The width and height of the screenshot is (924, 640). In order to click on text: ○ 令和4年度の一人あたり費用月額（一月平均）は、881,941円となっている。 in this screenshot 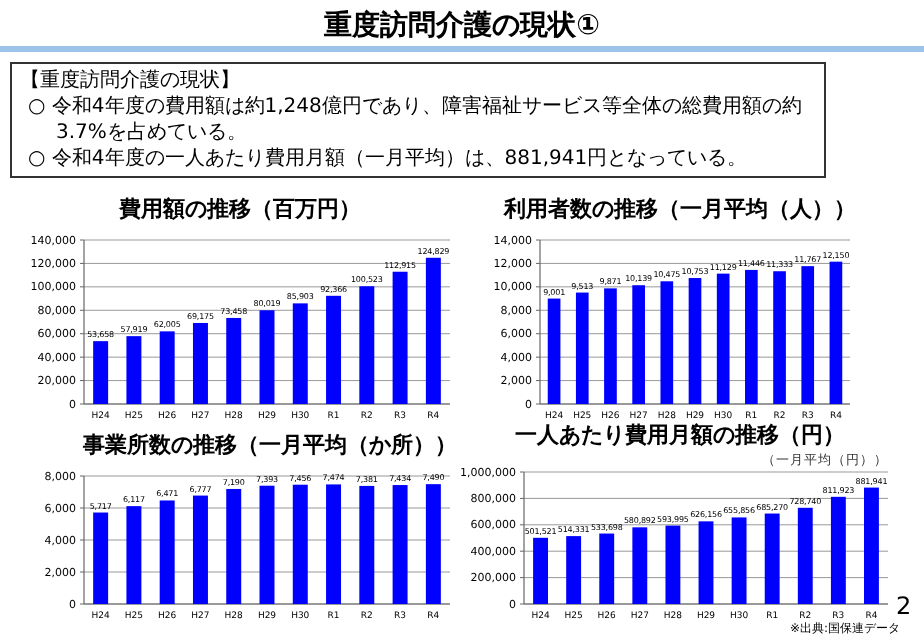, I will do `click(388, 159)`.